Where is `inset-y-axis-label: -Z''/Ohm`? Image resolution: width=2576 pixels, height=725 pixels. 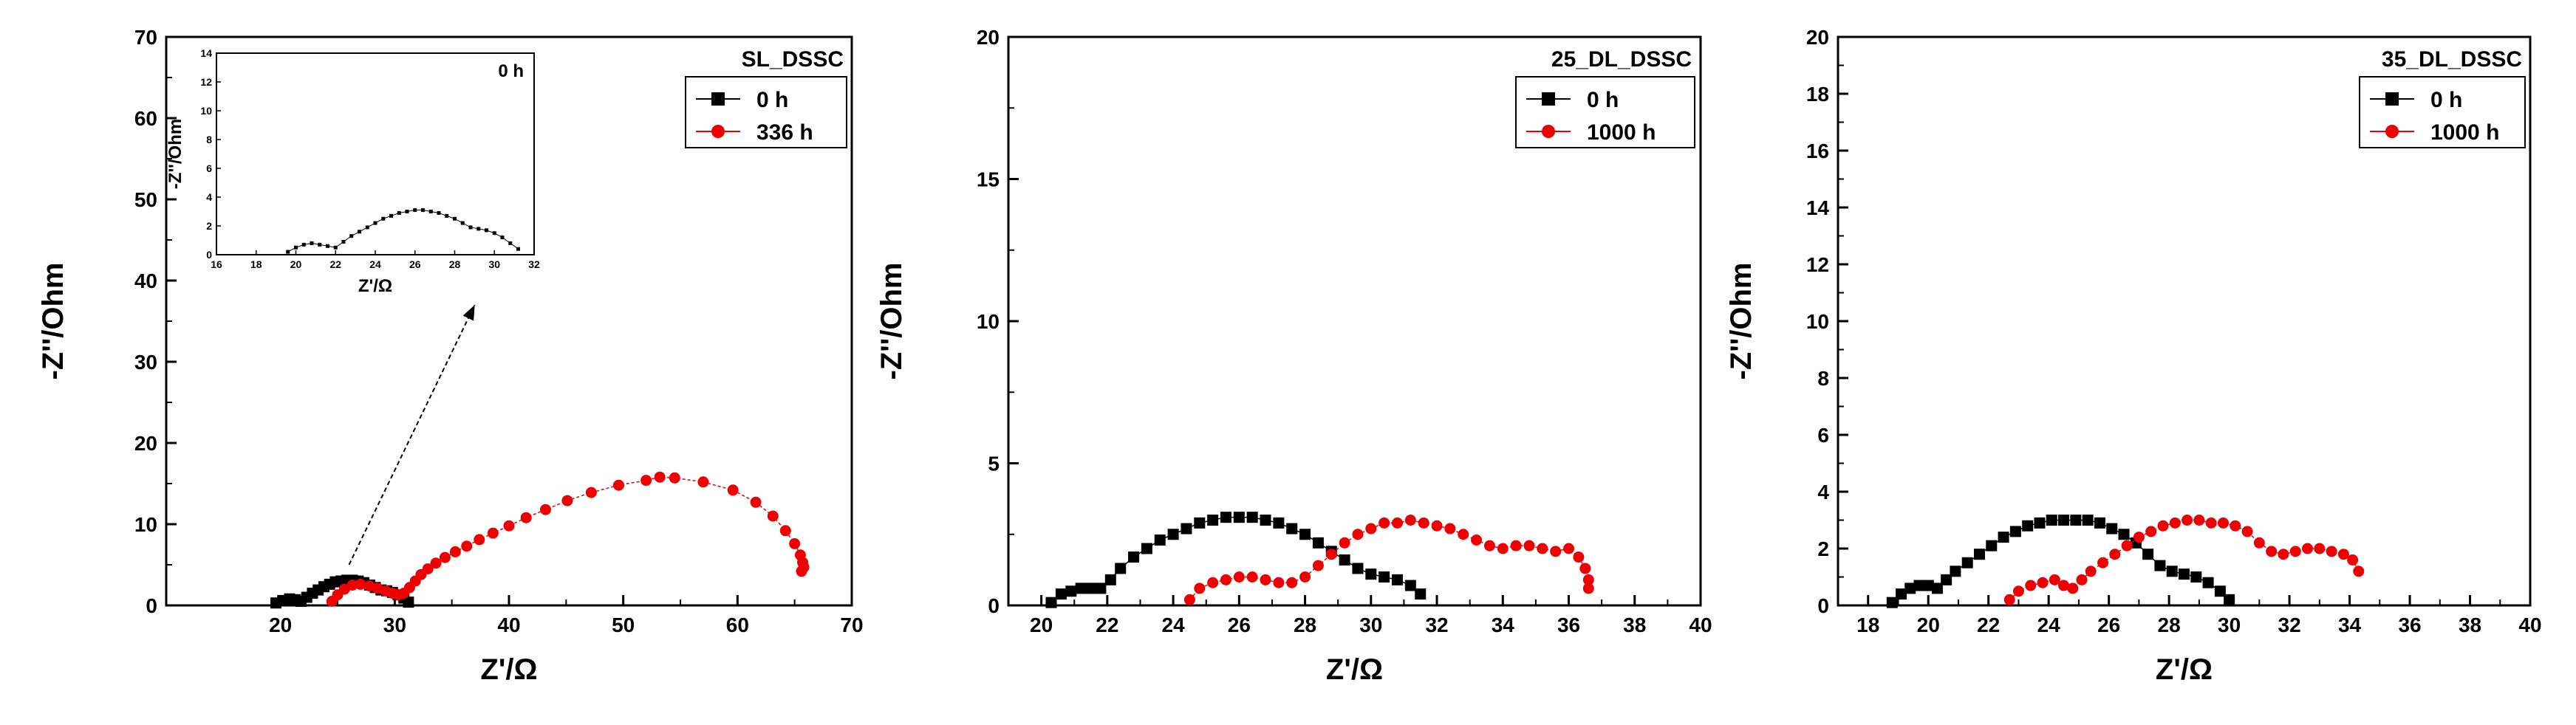 inset-y-axis-label: -Z''/Ohm is located at coordinates (175, 154).